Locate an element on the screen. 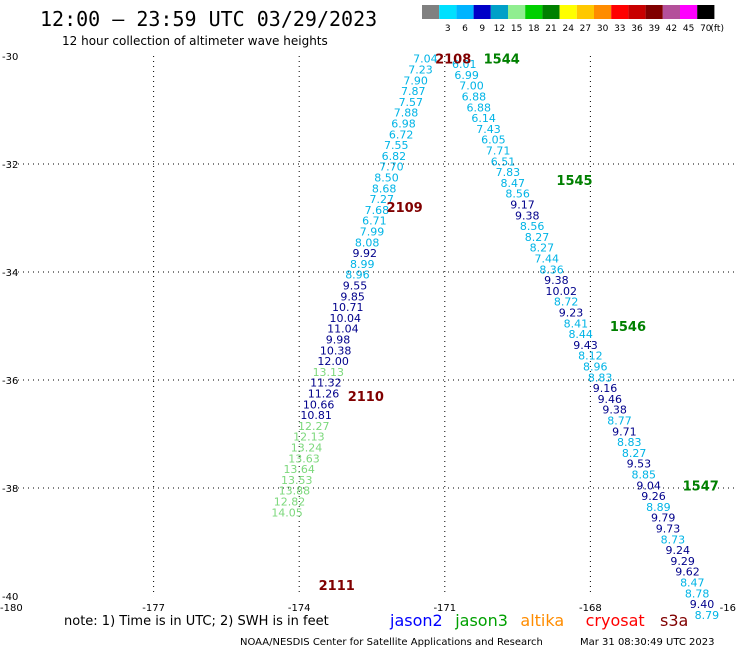  swh-value-label: 9.16 is located at coordinates (605, 388).